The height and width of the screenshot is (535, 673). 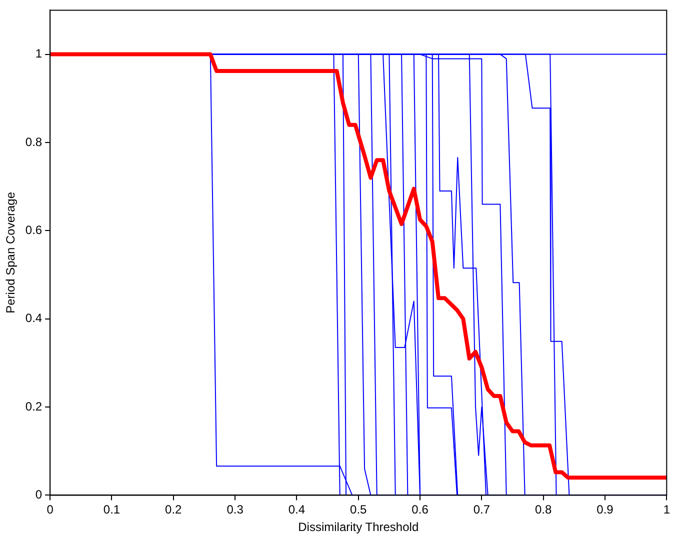 I want to click on x-axis-title: Dissimilarity Threshold, so click(x=358, y=527).